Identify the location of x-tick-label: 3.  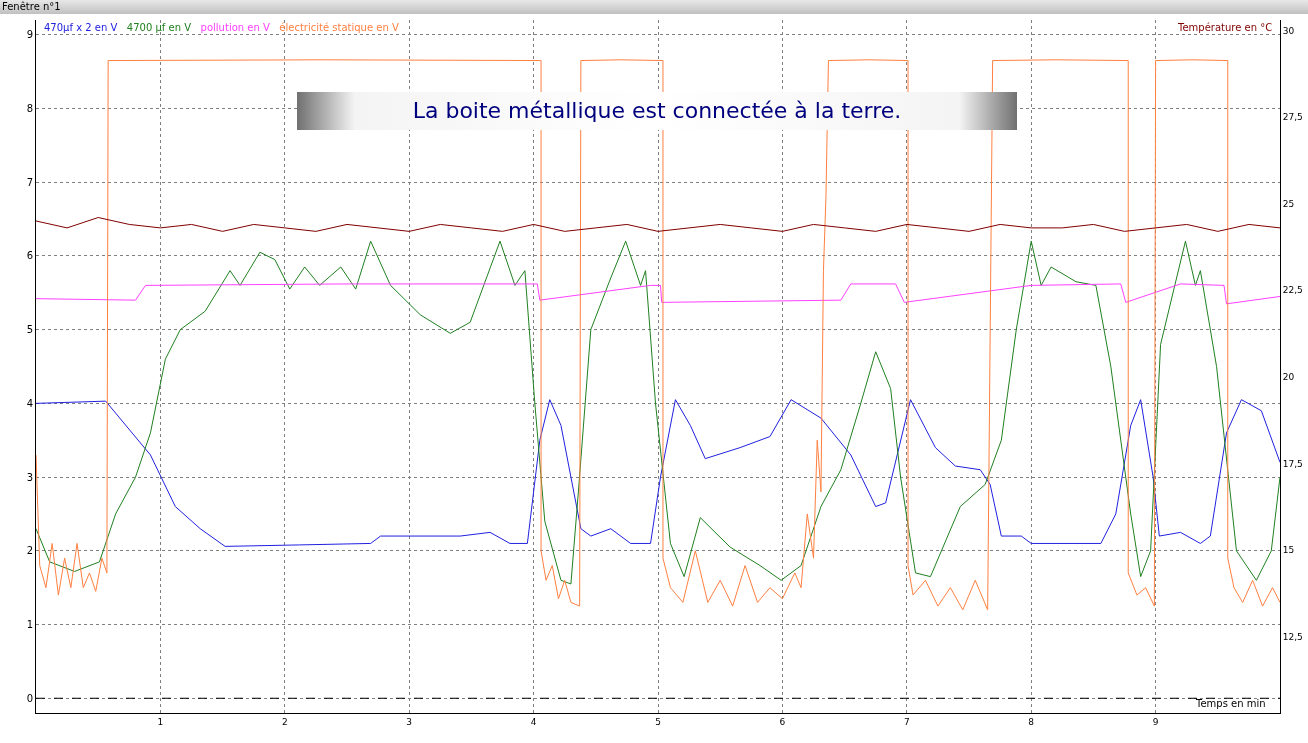
(409, 721).